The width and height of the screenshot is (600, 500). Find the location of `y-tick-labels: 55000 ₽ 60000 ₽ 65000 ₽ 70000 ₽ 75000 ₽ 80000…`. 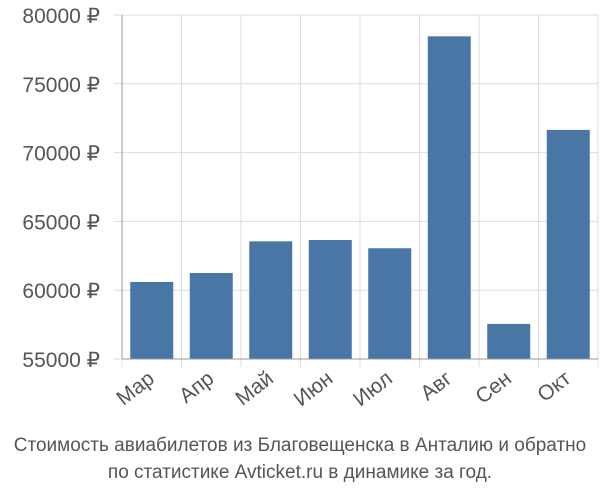

y-tick-labels: 55000 ₽ 60000 ₽ 65000 ₽ 70000 ₽ 75000 ₽ 80000… is located at coordinates (61, 188).